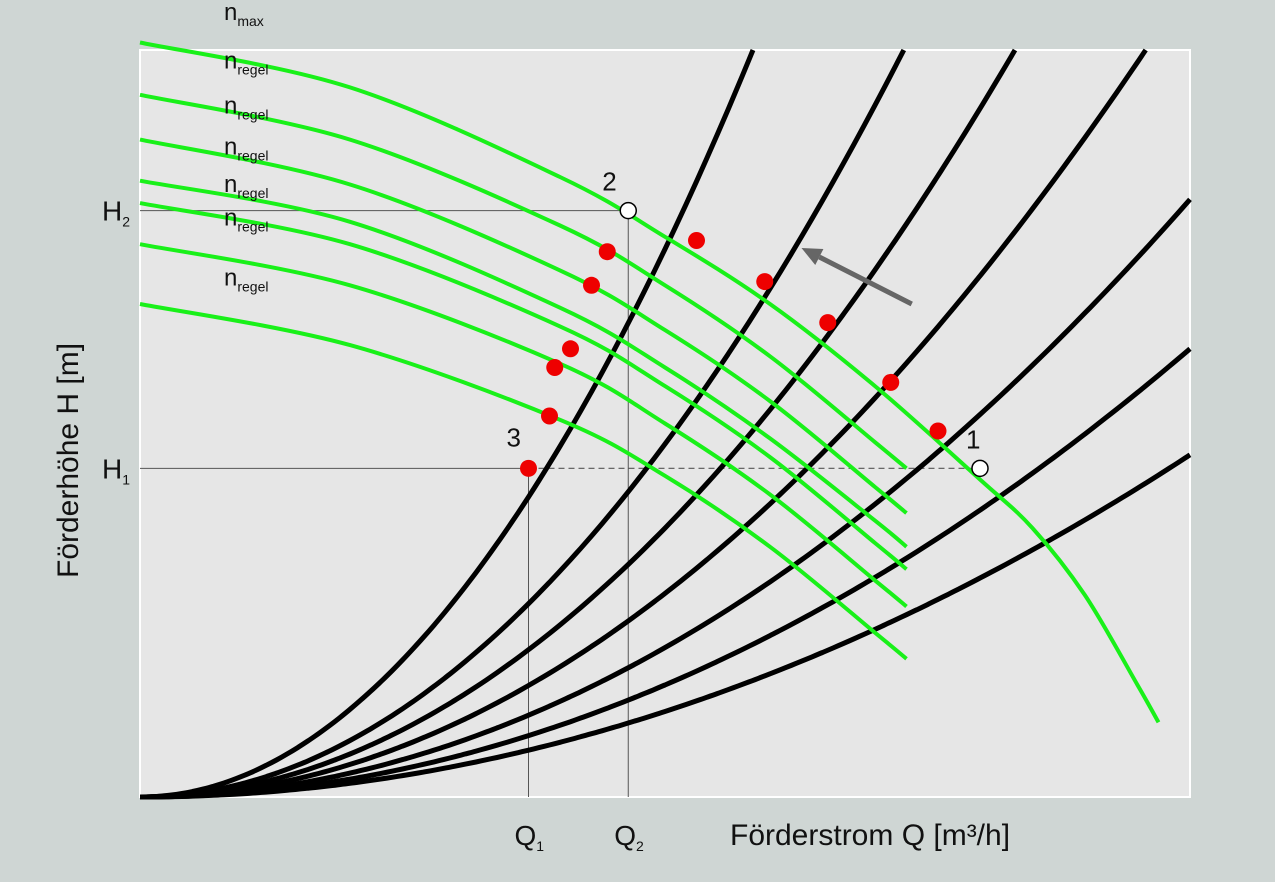 This screenshot has height=882, width=1275. I want to click on direction-arrow, so click(857, 277).